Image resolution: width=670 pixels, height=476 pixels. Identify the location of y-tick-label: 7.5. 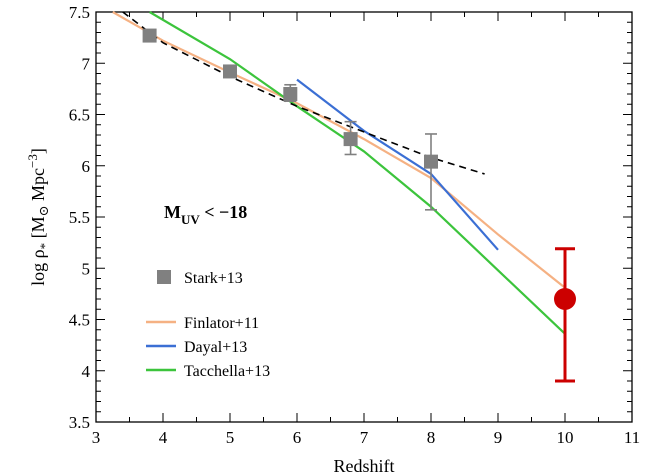
(79, 12).